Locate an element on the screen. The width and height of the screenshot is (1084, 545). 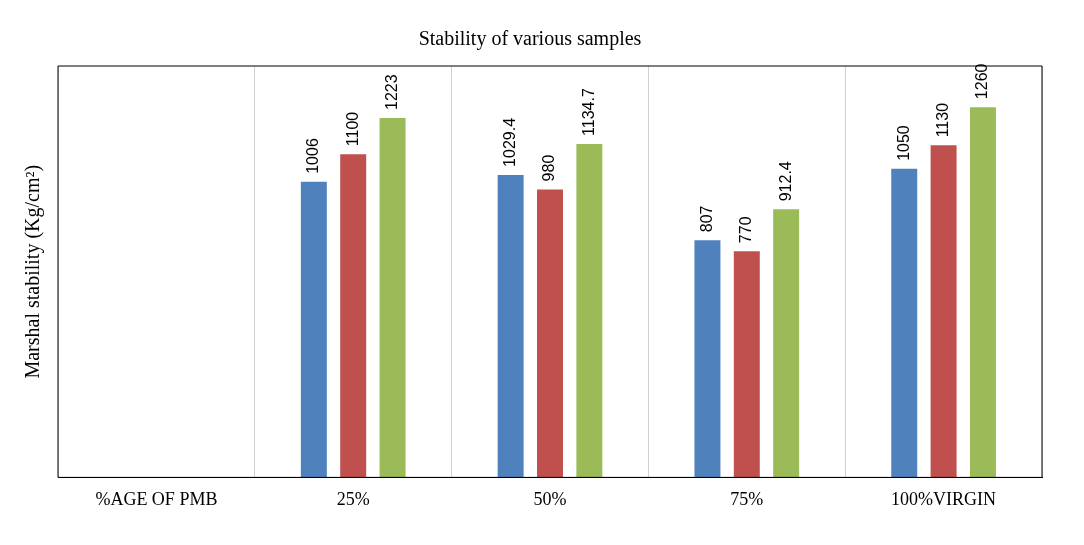
data-label: 912.4 is located at coordinates (785, 181).